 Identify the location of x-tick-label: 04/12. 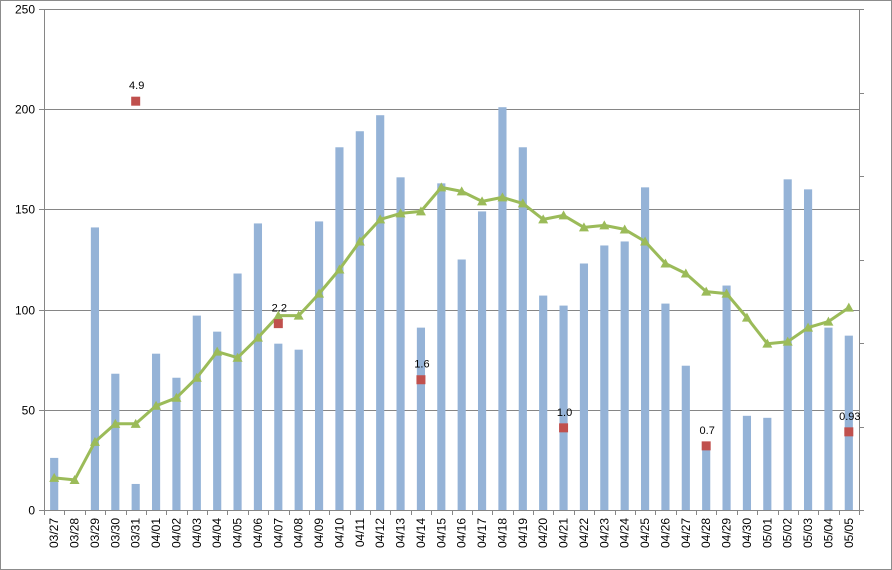
(380, 533).